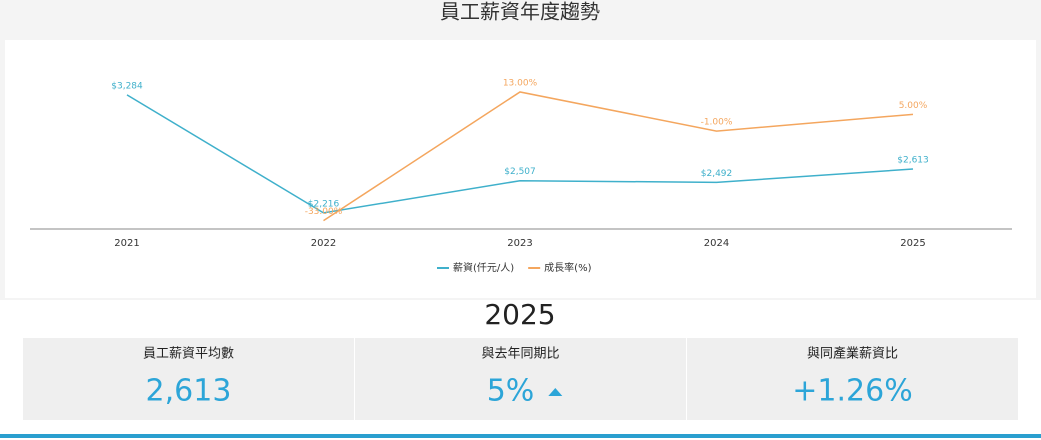 The width and height of the screenshot is (1041, 440). I want to click on data-label: 5.00%, so click(913, 106).